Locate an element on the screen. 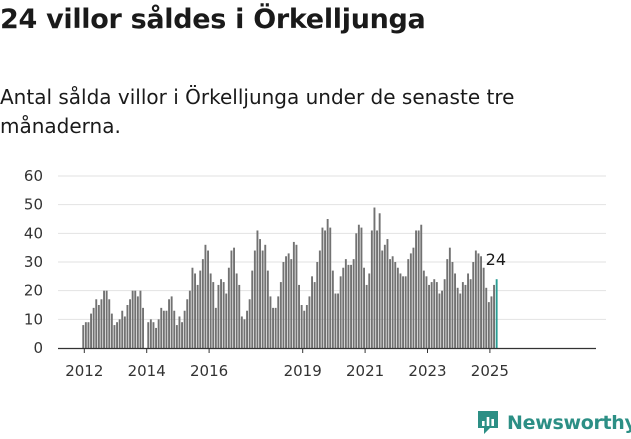  newsworthy-brand: Newsworthy is located at coordinates (553, 423).